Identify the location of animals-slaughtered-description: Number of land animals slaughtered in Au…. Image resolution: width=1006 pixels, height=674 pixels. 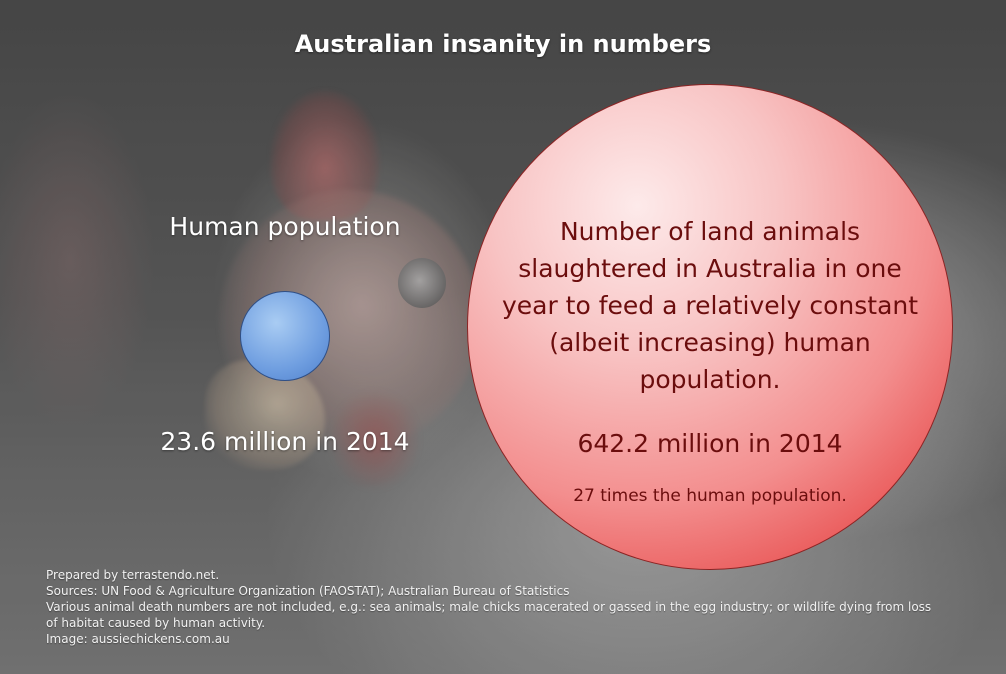
(710, 305).